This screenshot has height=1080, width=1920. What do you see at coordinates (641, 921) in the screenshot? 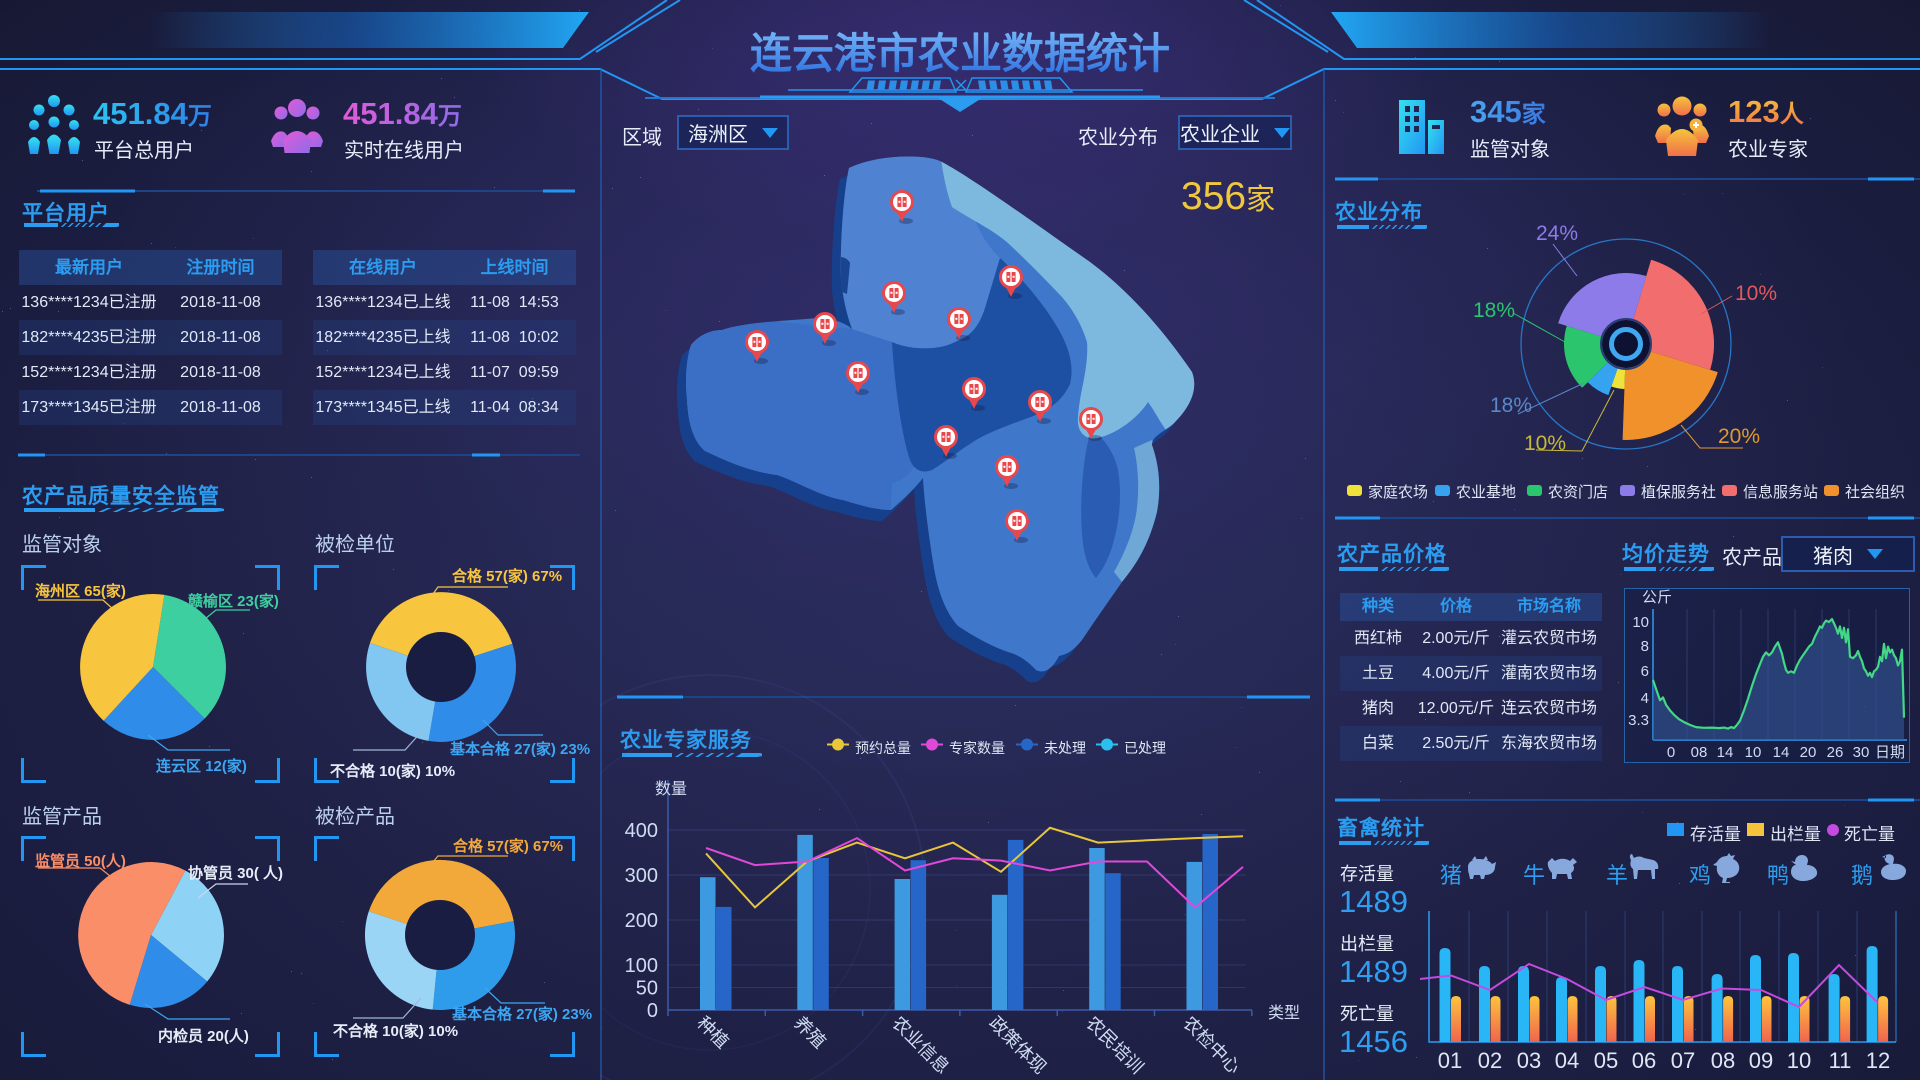
I see `svg-text: 200` at bounding box center [641, 921].